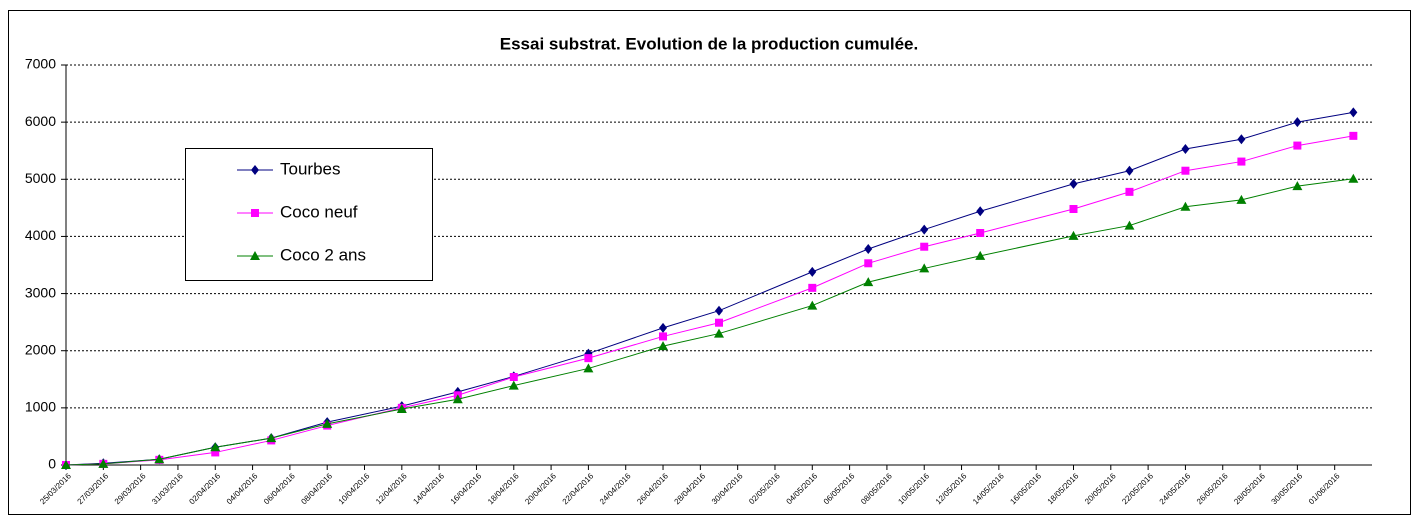  I want to click on y-tick-label: 5000, so click(40, 178).